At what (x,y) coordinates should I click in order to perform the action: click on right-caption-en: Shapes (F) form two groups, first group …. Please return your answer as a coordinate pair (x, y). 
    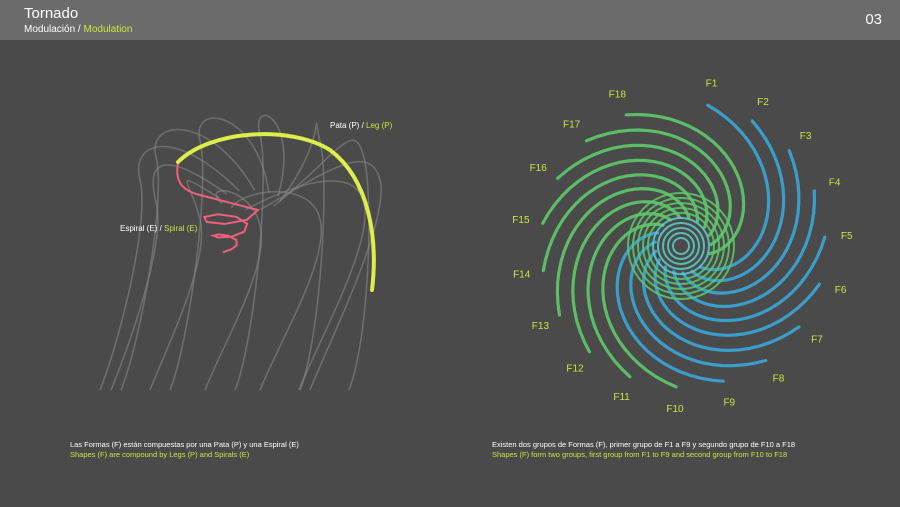
    Looking at the image, I should click on (640, 454).